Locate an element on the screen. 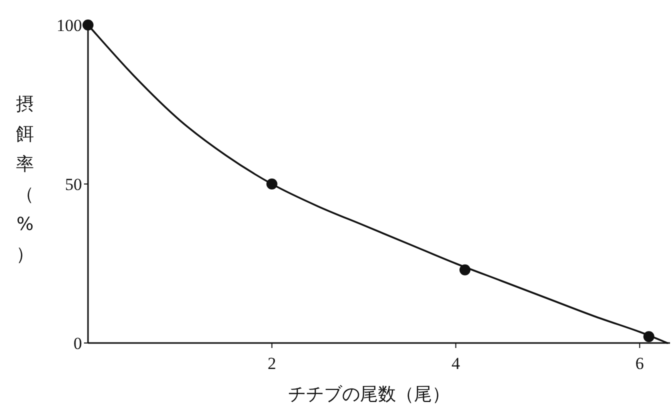 This screenshot has width=671, height=414. y-tick-label: 100 is located at coordinates (69, 25).